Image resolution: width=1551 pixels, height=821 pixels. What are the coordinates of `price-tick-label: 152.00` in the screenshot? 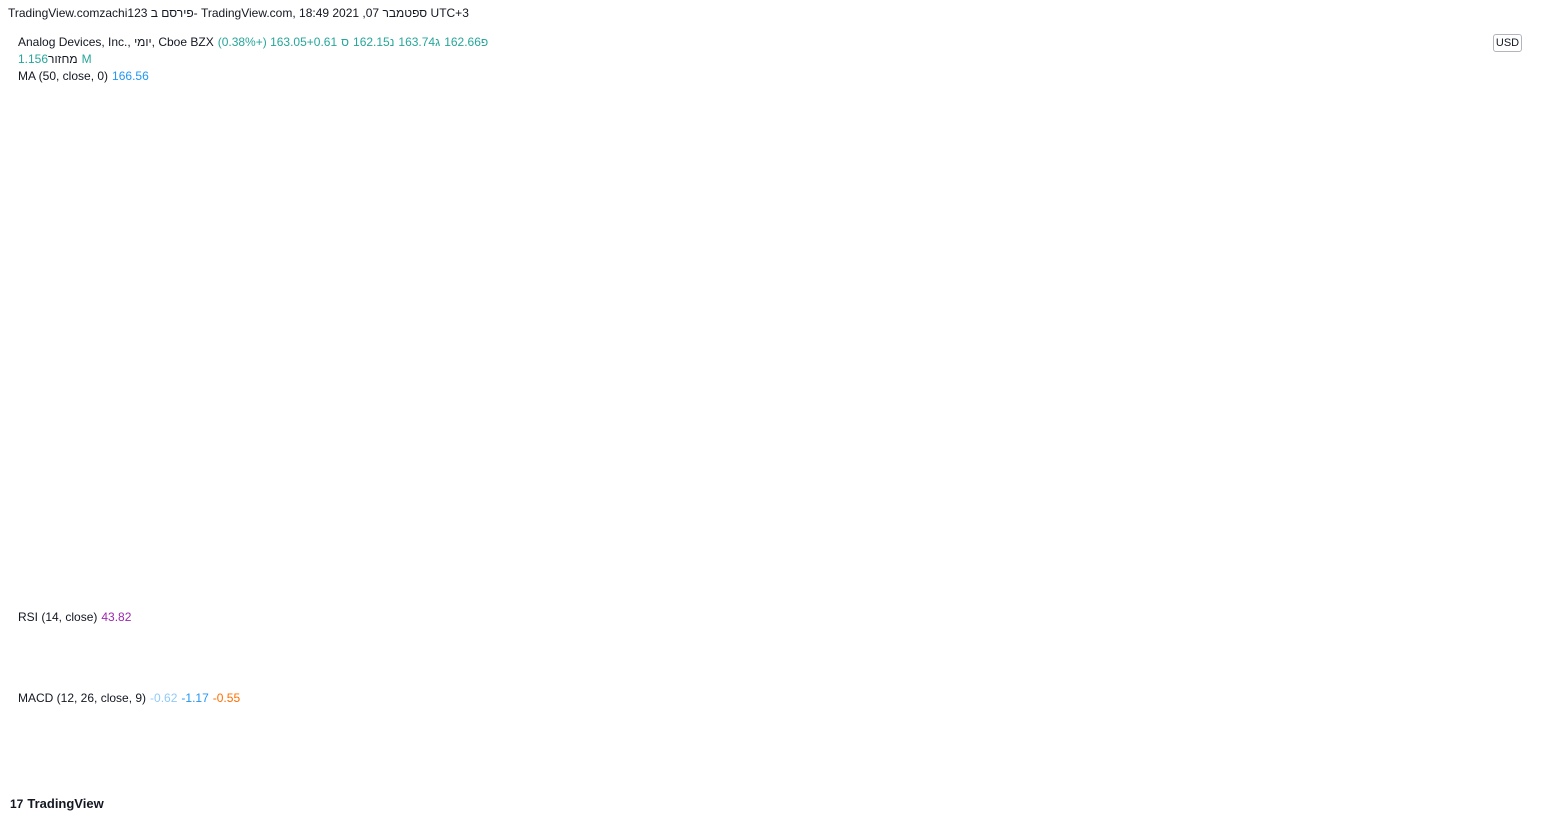 It's located at (1502, 354).